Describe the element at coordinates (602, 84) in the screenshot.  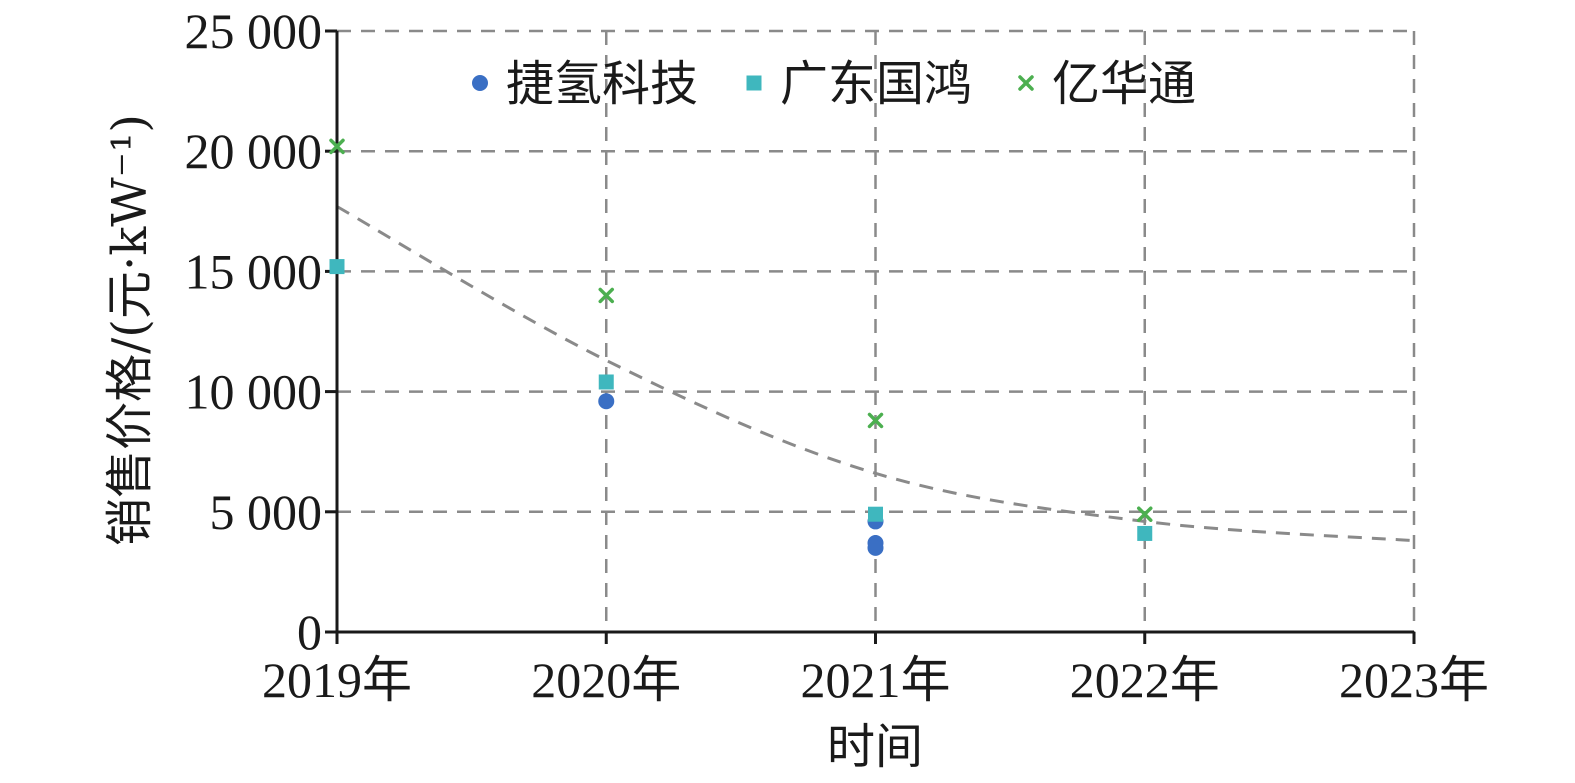
I see `legend-label: 捷氢科技` at that location.